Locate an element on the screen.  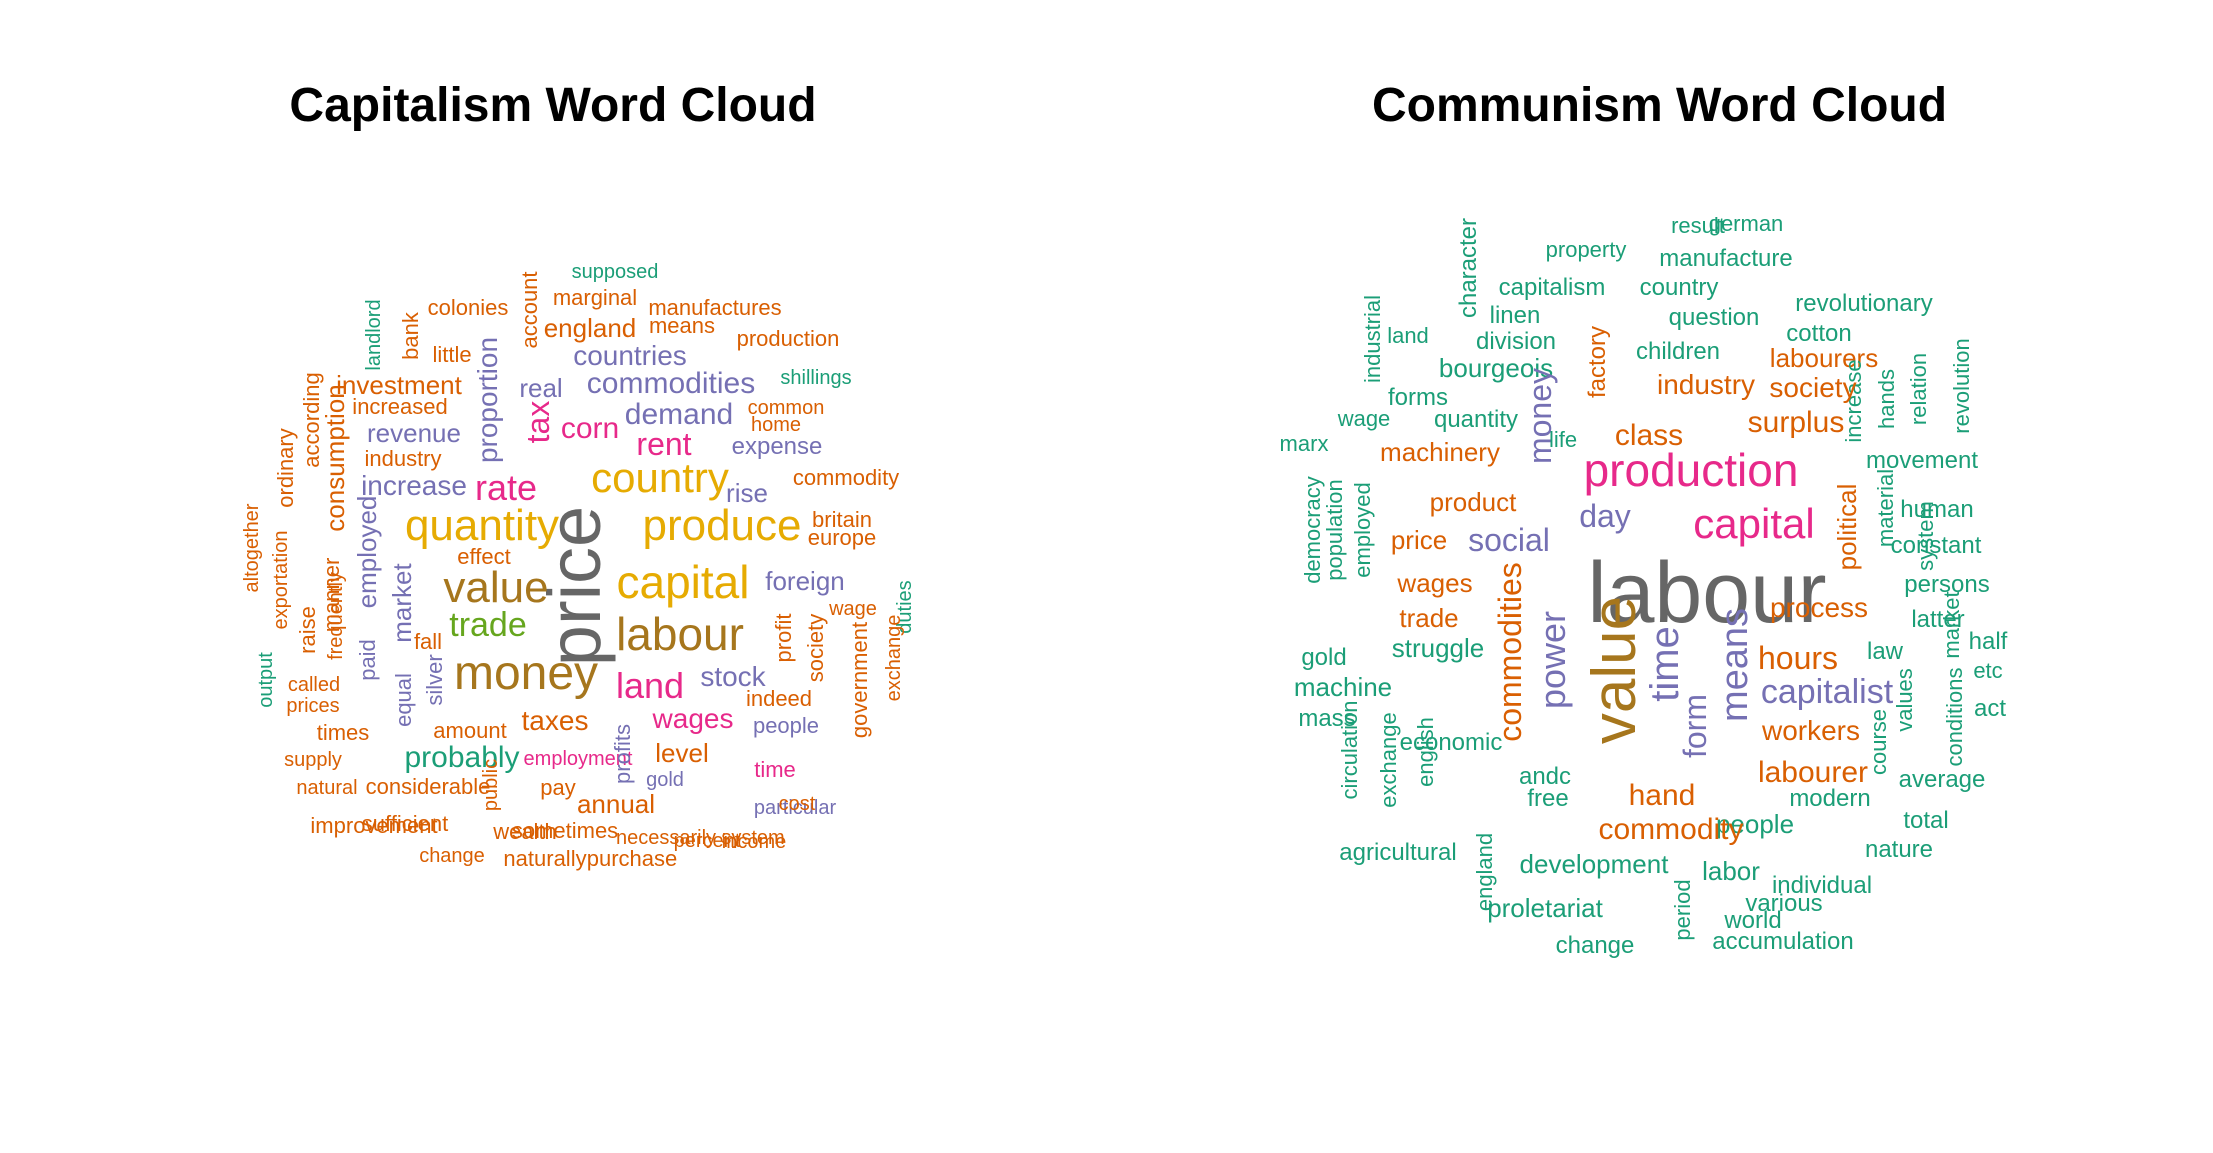
word-human: human is located at coordinates (1937, 509).